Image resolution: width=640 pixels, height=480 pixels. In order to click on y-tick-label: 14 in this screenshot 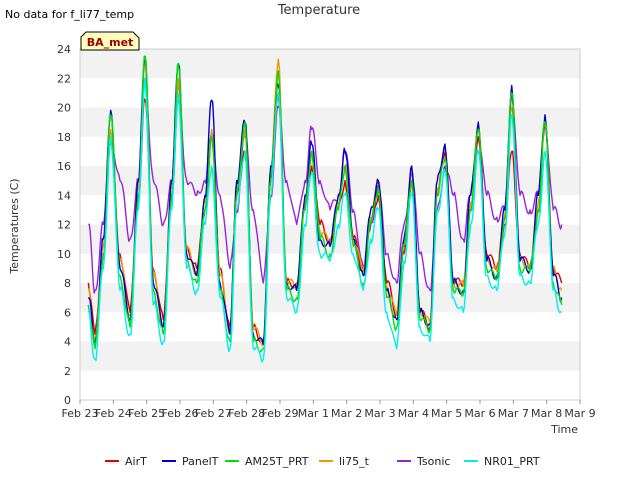, I will do `click(64, 195)`.